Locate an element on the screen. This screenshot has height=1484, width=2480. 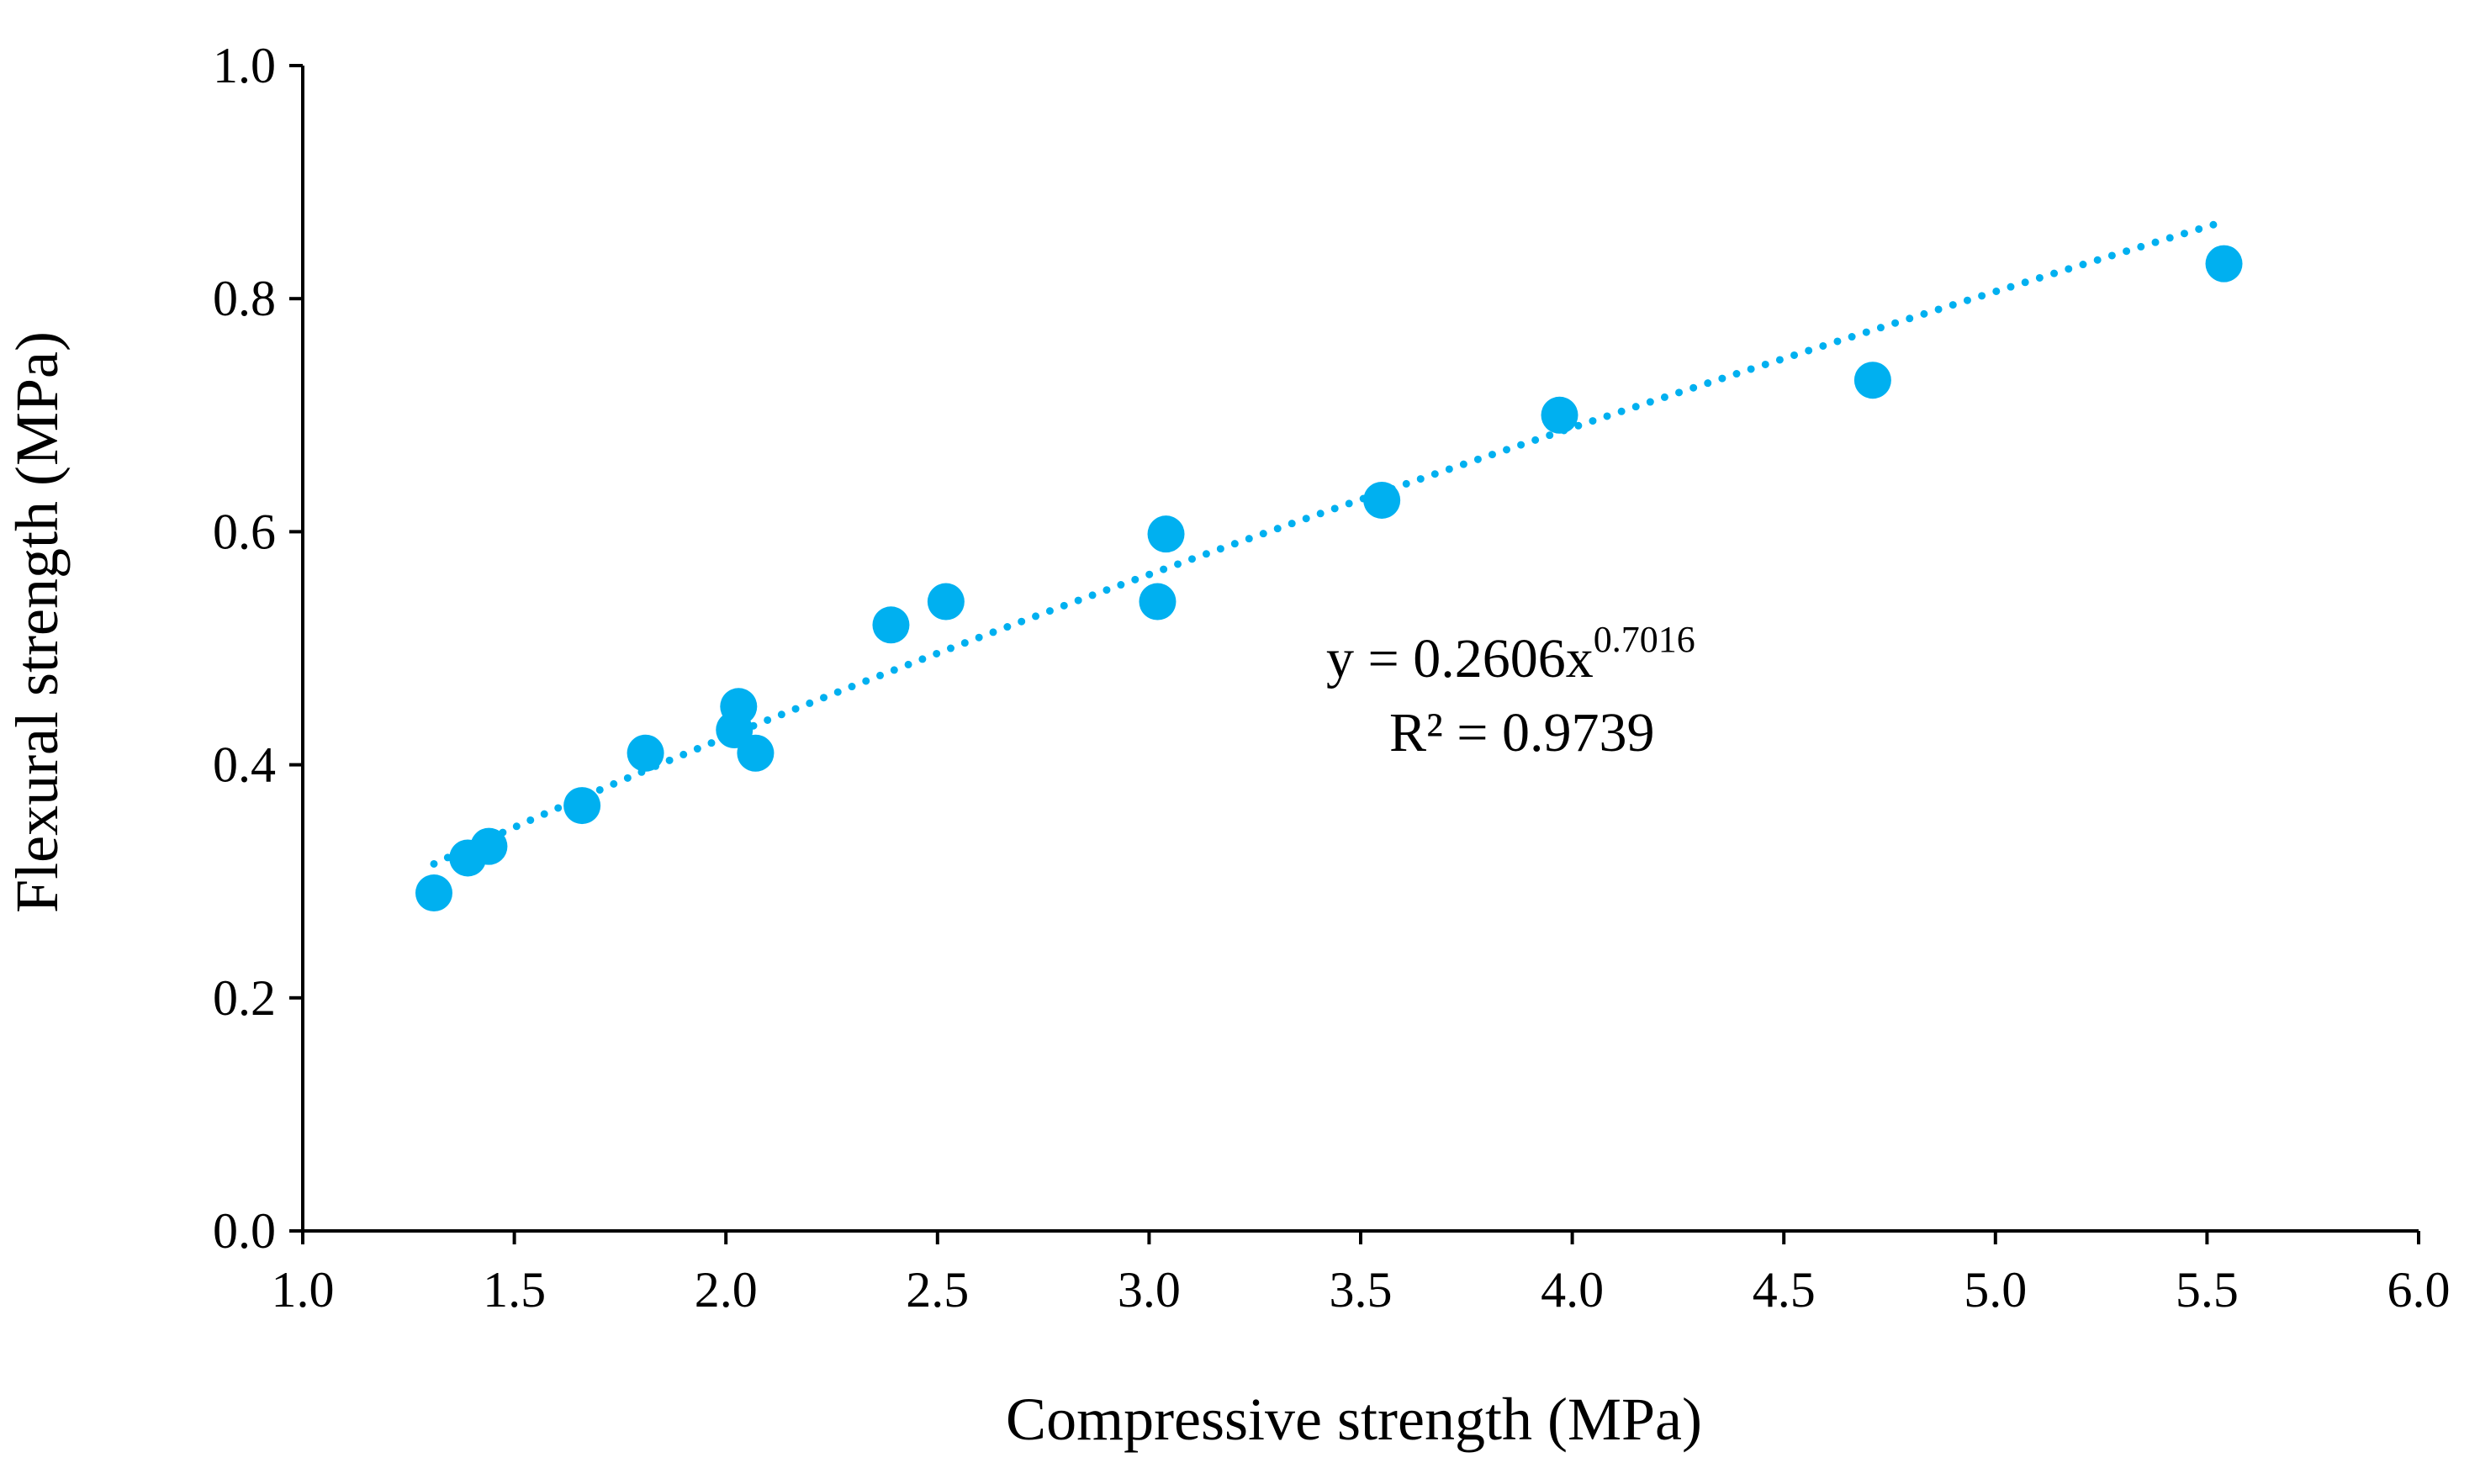
y-tick-label: 1.0 is located at coordinates (245, 65).